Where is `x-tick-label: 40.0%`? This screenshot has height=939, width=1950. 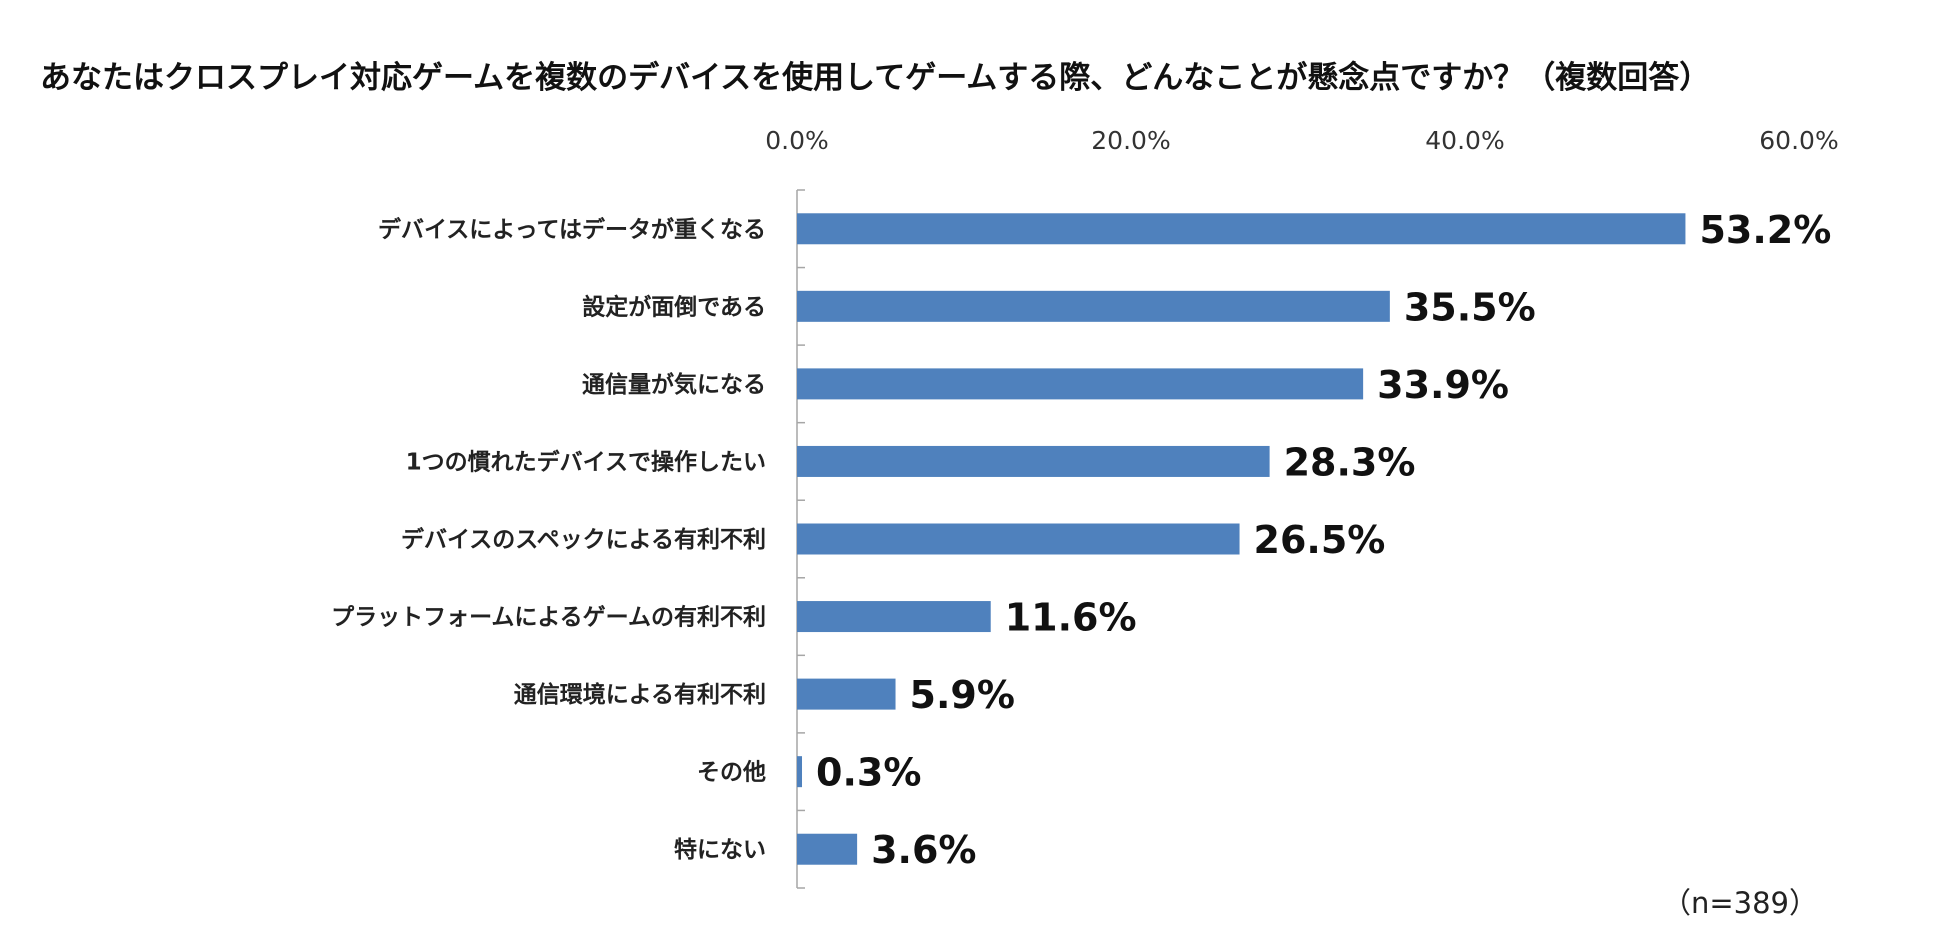 x-tick-label: 40.0% is located at coordinates (1464, 140).